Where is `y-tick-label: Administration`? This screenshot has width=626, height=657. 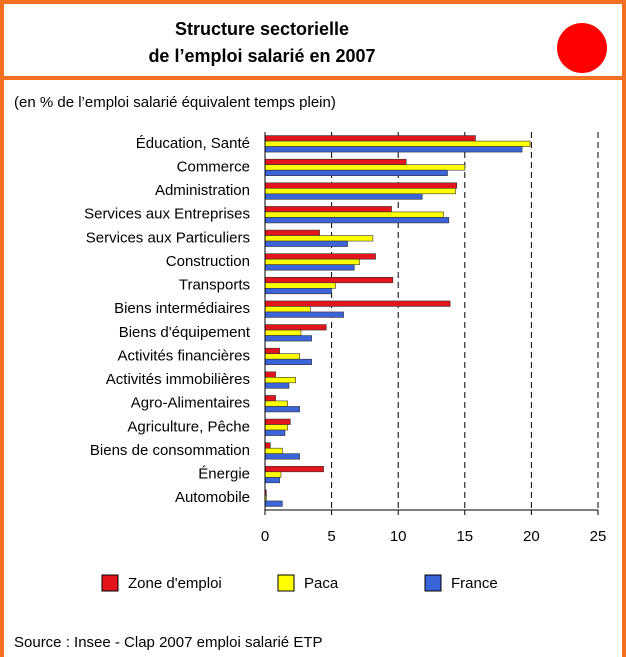
y-tick-label: Administration is located at coordinates (202, 190).